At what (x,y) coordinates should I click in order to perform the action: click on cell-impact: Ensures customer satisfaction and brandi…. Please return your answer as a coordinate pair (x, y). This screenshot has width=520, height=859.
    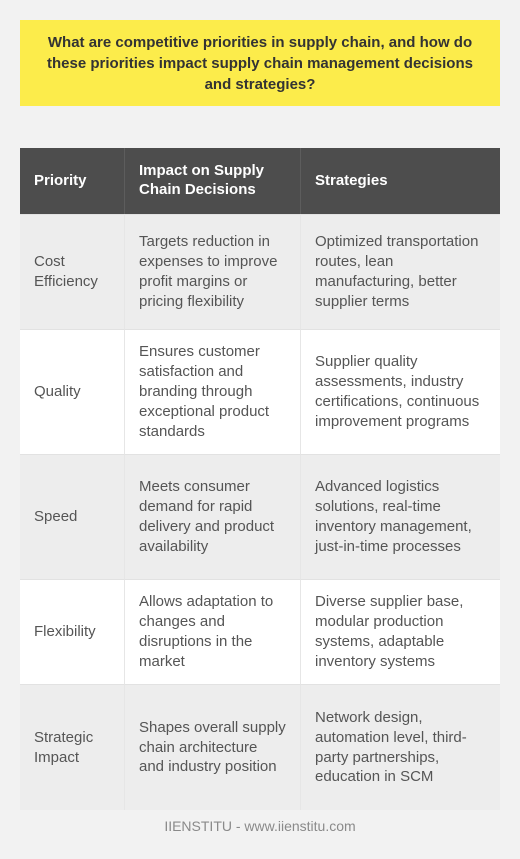
    Looking at the image, I should click on (212, 391).